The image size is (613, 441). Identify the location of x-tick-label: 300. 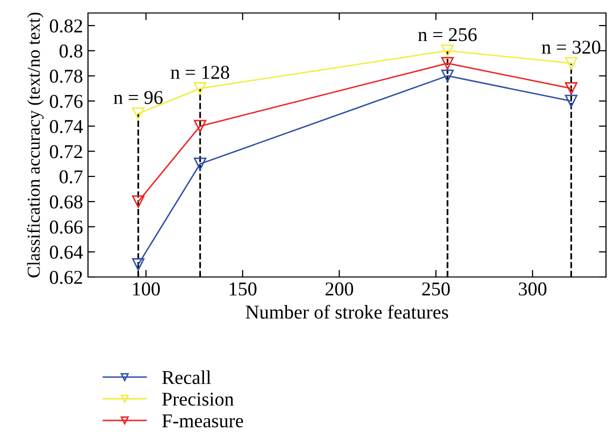
(532, 289).